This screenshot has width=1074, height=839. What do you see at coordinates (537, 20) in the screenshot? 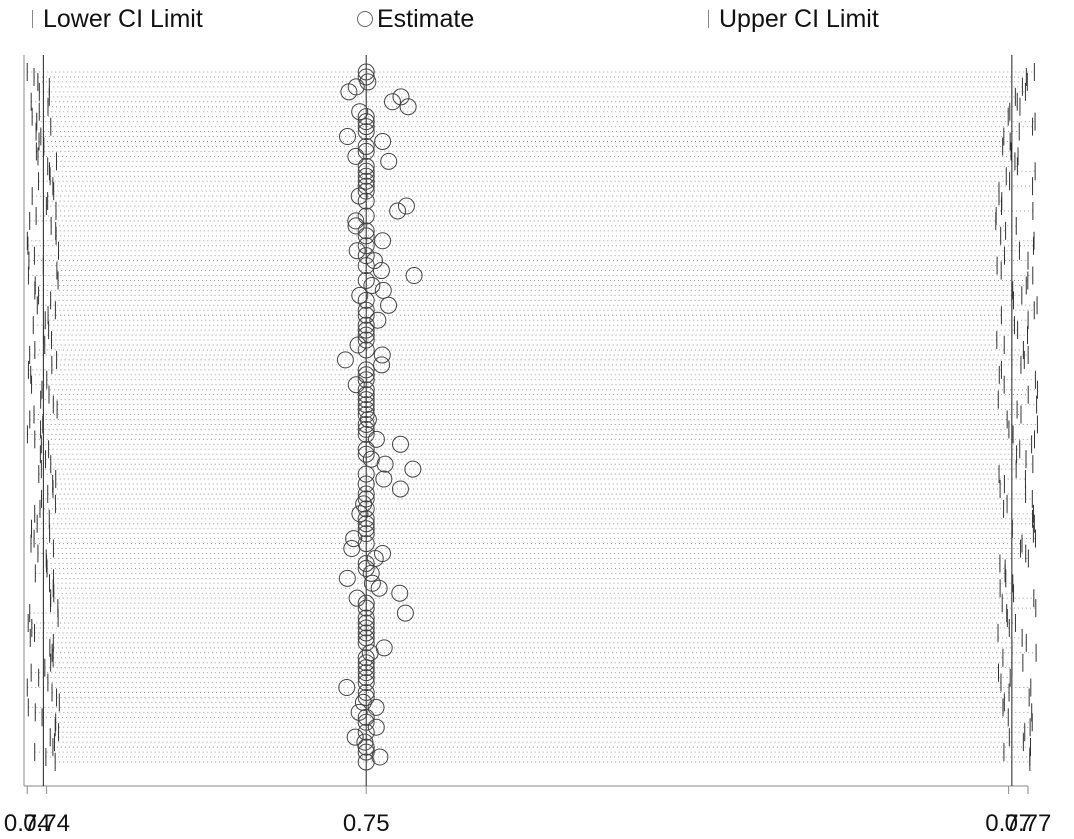
I see `legend: Lower CI Limit Estimate Upper CI Limit` at bounding box center [537, 20].